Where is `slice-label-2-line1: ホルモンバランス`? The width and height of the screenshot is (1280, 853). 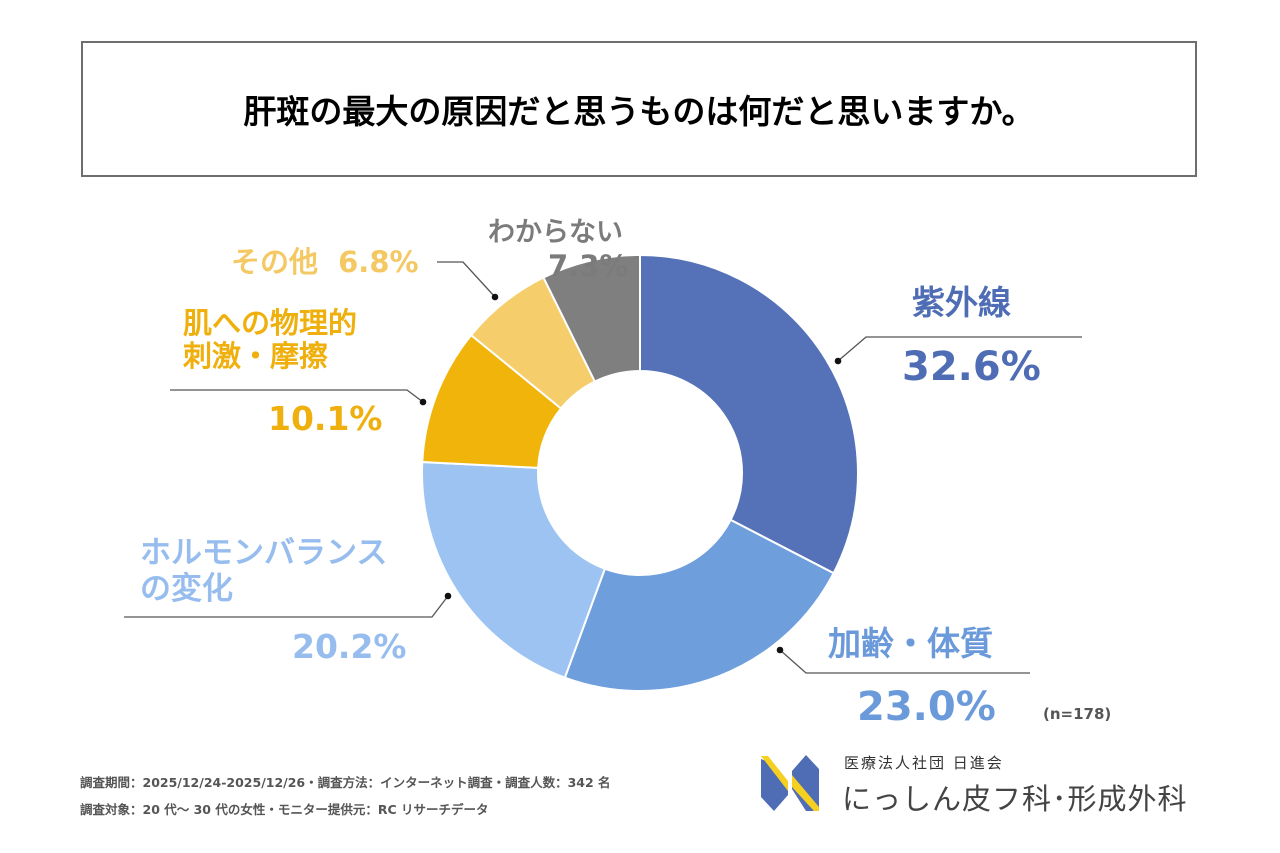
slice-label-2-line1: ホルモンバランス is located at coordinates (264, 553).